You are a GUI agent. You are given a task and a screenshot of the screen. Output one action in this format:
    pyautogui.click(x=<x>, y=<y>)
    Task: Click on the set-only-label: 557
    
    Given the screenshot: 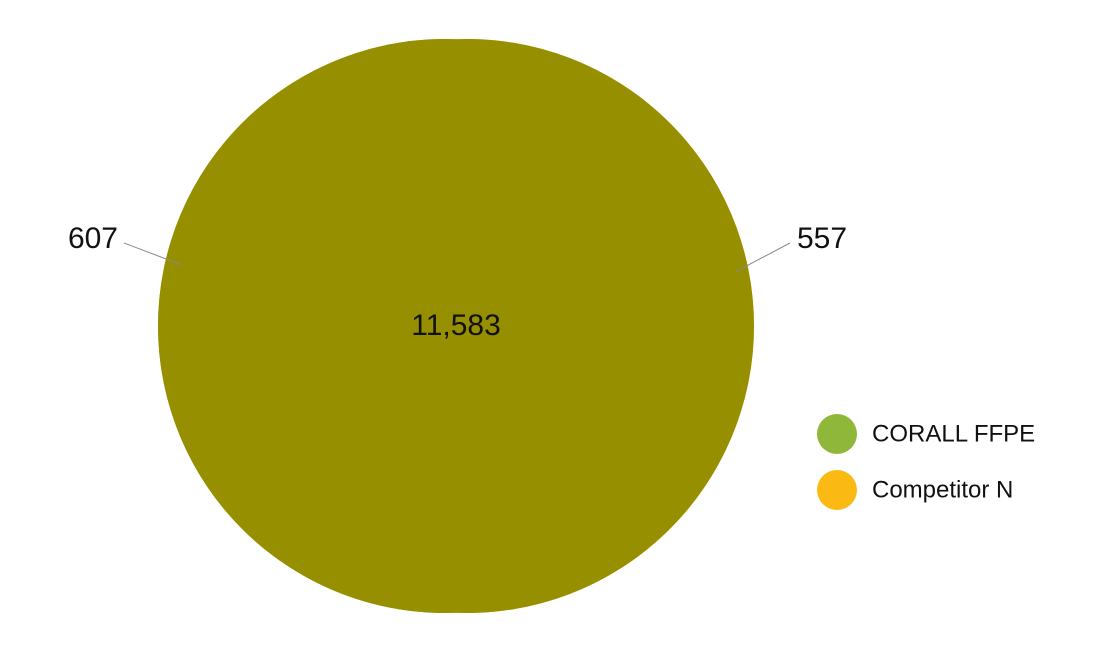 What is the action you would take?
    pyautogui.click(x=822, y=238)
    